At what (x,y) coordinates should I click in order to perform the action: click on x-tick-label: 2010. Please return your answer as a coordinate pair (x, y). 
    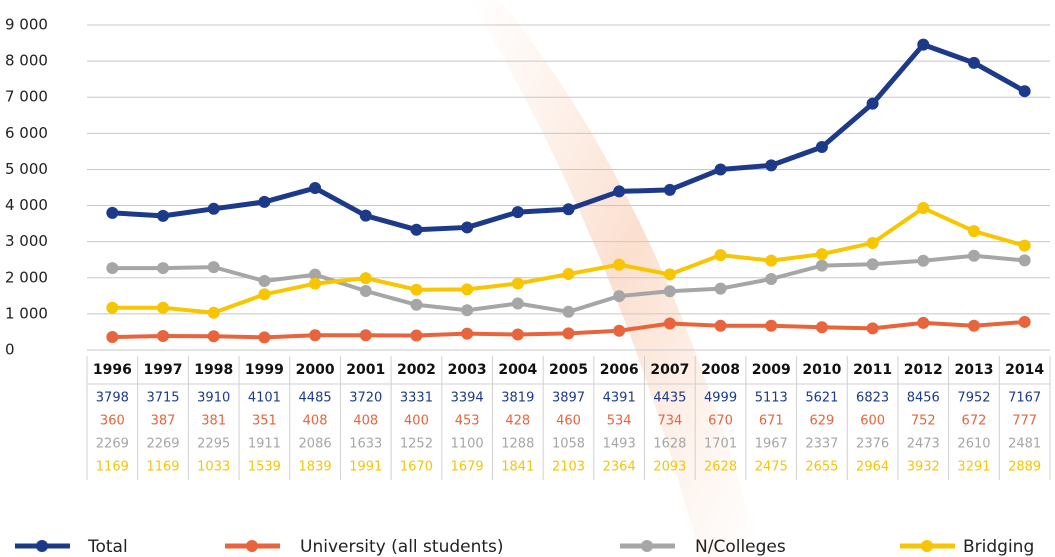
    Looking at the image, I should click on (821, 370).